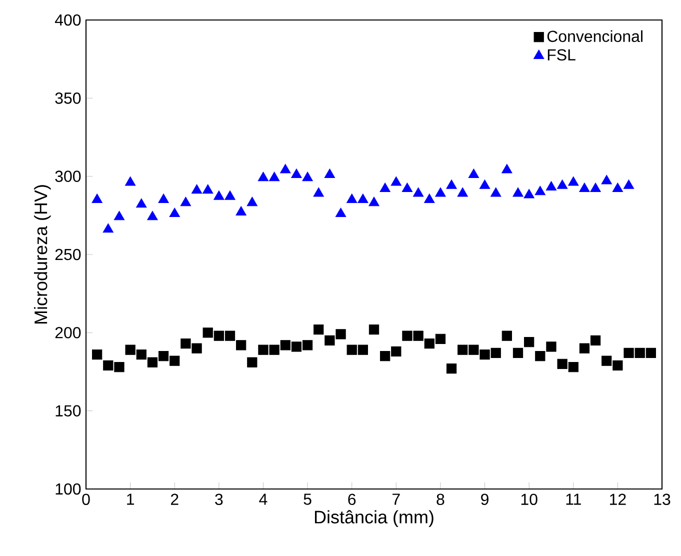  What do you see at coordinates (68, 332) in the screenshot?
I see `y-tick-label: 200` at bounding box center [68, 332].